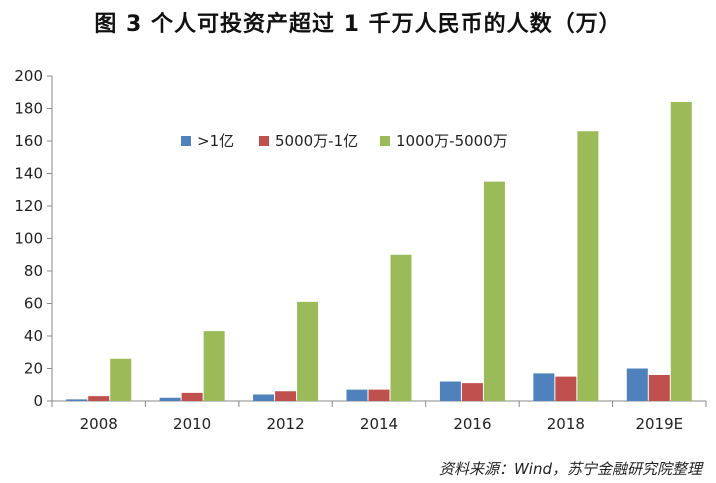  Describe the element at coordinates (316, 141) in the screenshot. I see `legend-label: 5000万-1亿` at that location.